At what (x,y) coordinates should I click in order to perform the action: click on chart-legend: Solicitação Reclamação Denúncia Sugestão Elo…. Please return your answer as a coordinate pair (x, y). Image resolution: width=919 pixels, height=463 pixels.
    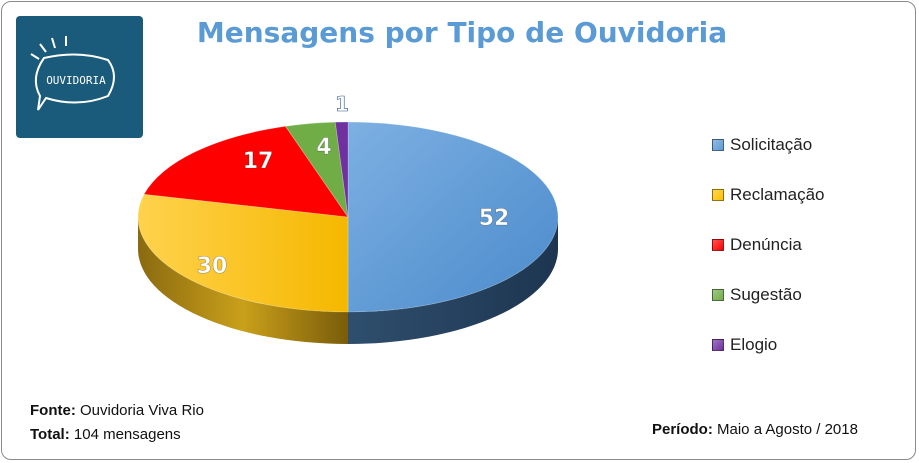
    Looking at the image, I should click on (768, 245).